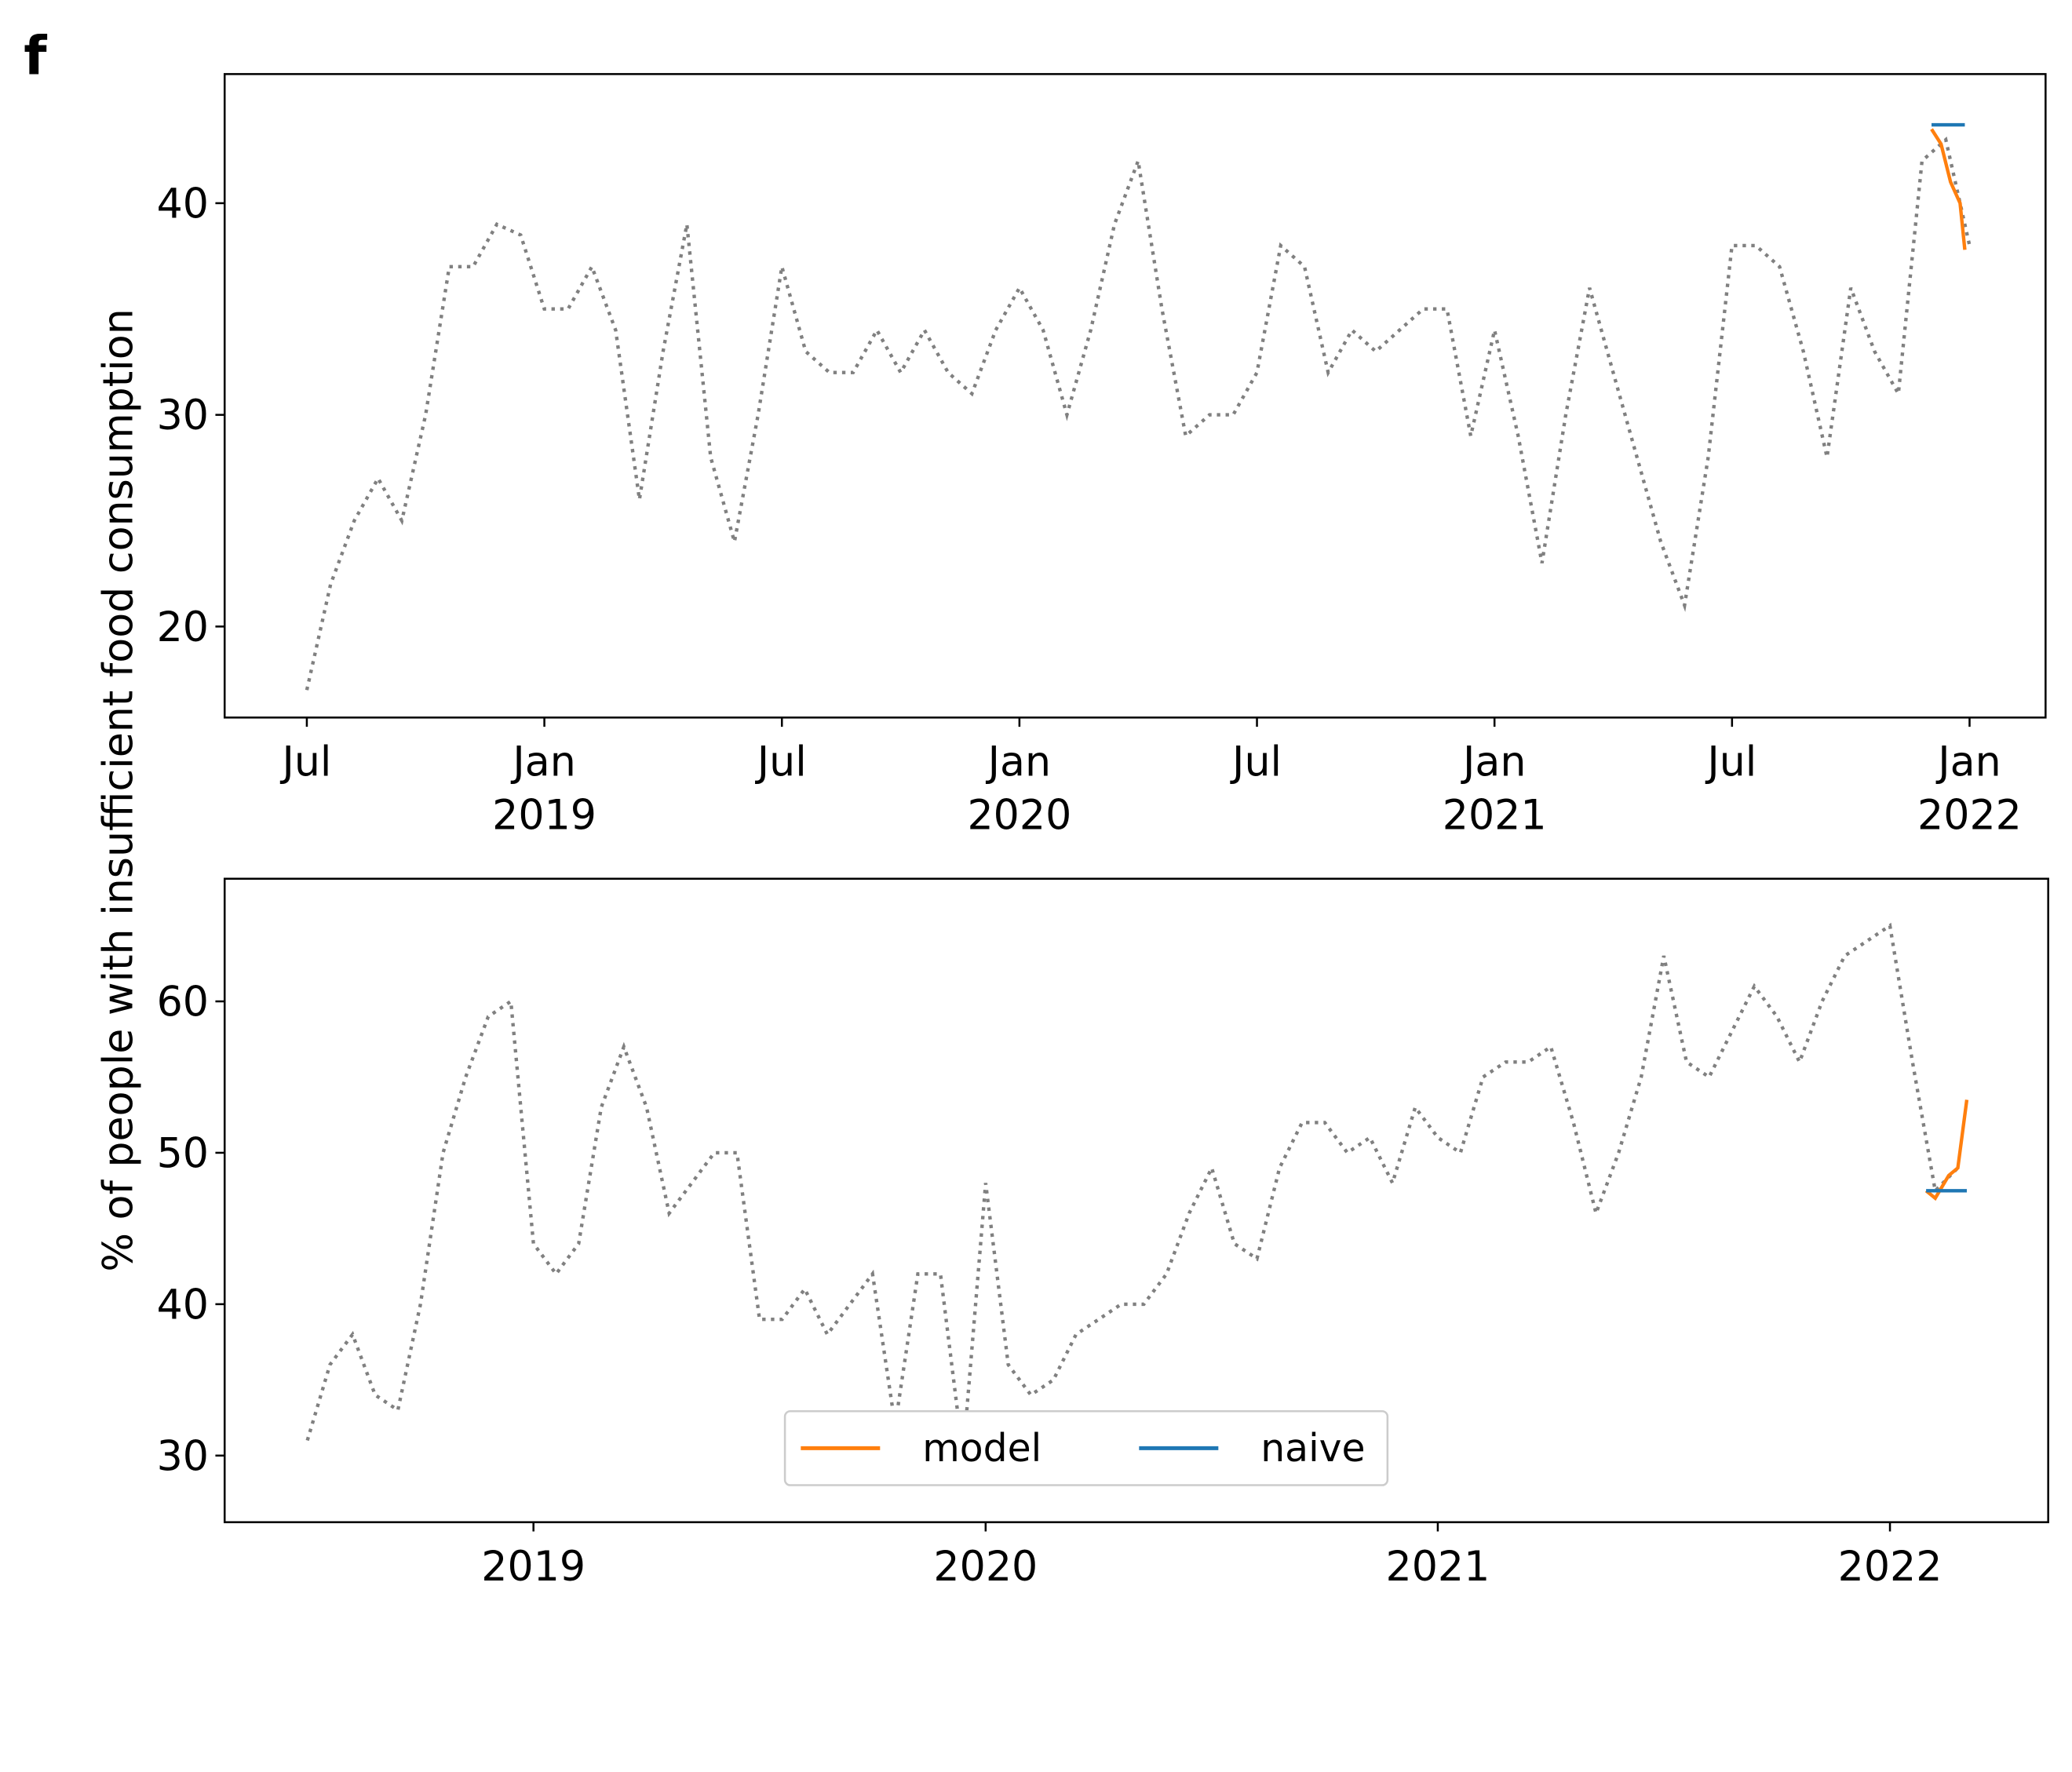 This screenshot has width=2072, height=1772. I want to click on y-tick-label: 20, so click(183, 627).